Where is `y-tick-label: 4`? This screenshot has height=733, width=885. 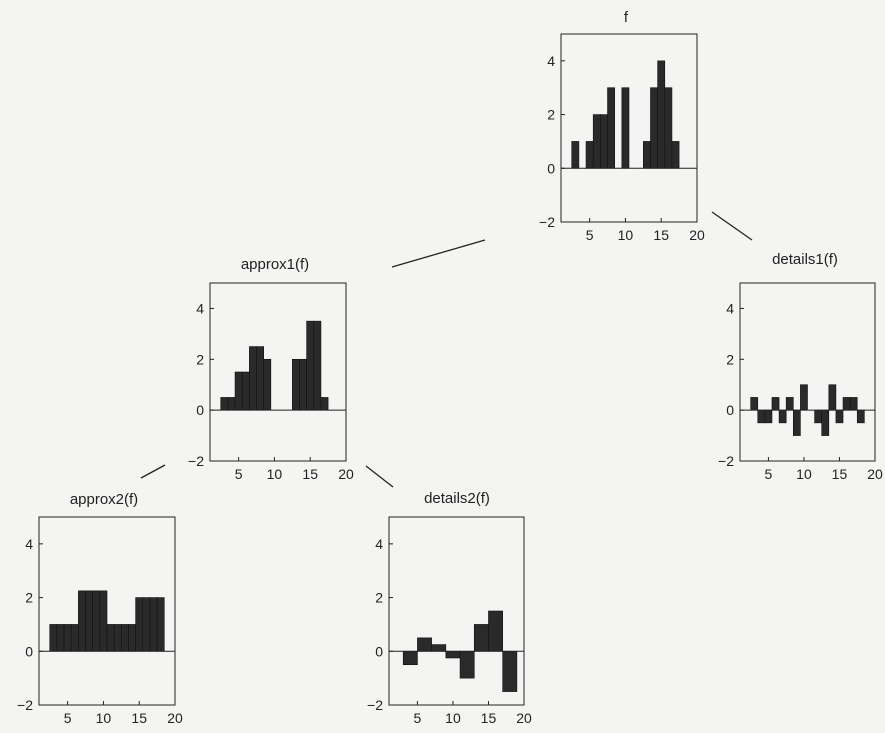
y-tick-label: 4 is located at coordinates (29, 544).